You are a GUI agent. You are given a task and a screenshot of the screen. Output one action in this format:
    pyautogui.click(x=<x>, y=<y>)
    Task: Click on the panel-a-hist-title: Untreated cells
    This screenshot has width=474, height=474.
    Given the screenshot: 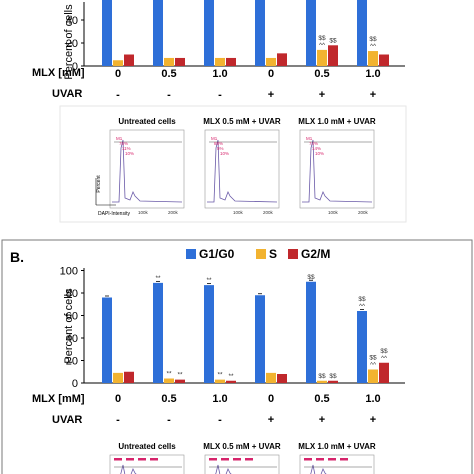 What is the action you would take?
    pyautogui.click(x=147, y=121)
    